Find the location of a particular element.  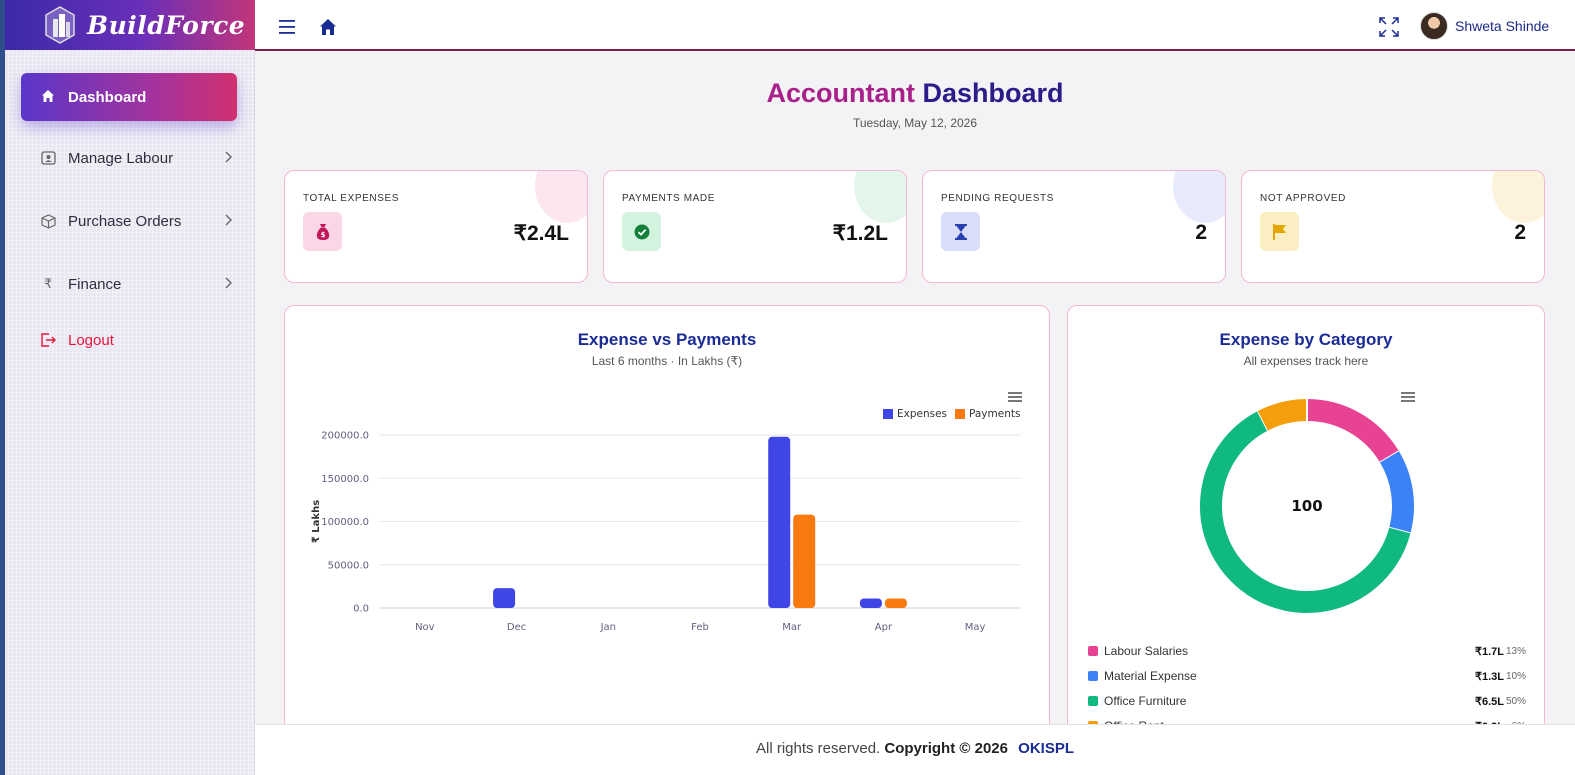

donut-center-label: 100 is located at coordinates (1306, 506).